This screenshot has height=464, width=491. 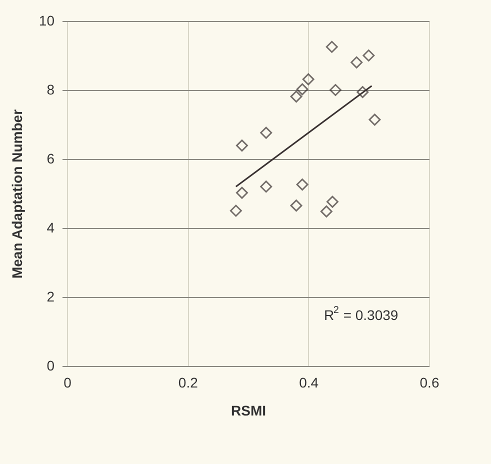 I want to click on y-tick-label: 10, so click(x=46, y=20).